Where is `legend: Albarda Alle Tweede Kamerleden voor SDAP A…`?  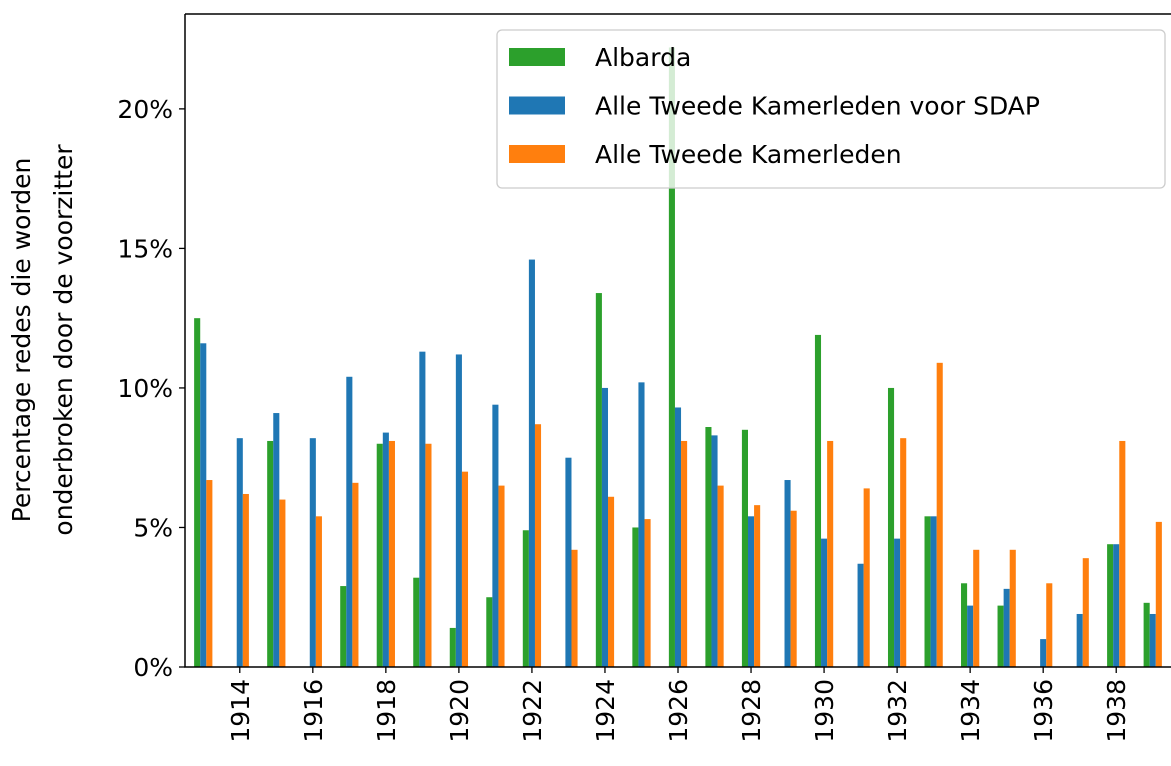 legend: Albarda Alle Tweede Kamerleden voor SDAP A… is located at coordinates (831, 109).